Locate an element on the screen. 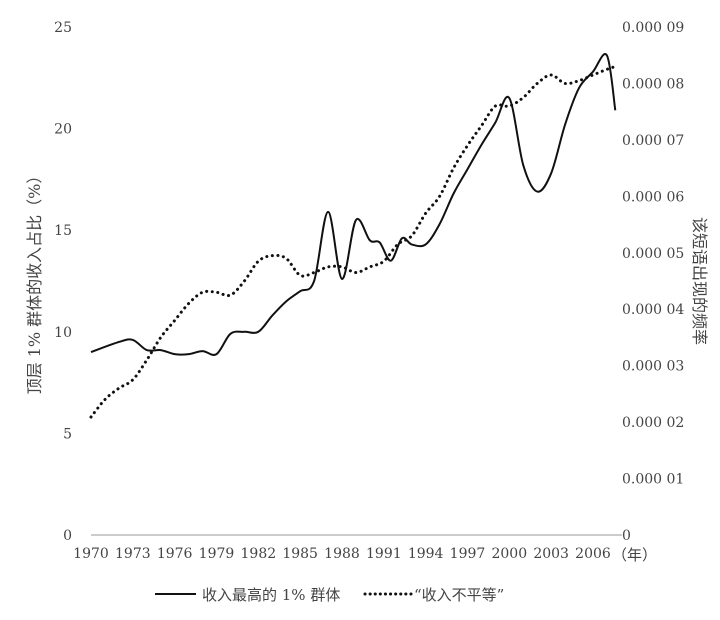 The width and height of the screenshot is (720, 620). x-tick-label: 1976 is located at coordinates (175, 554).